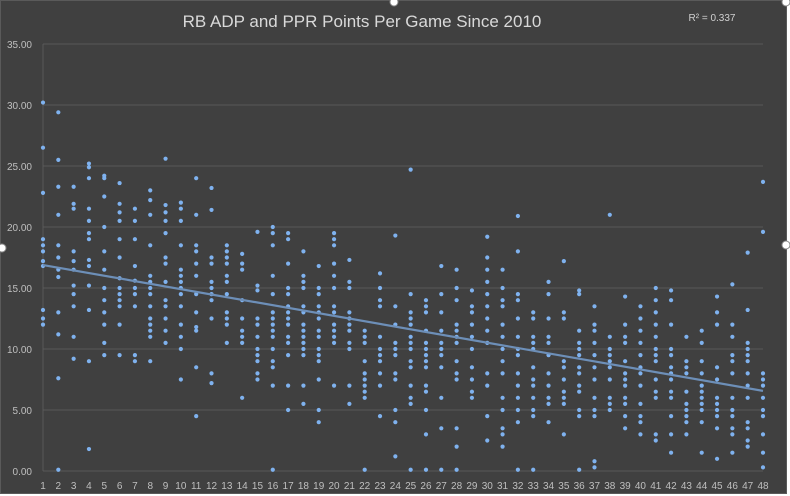 The image size is (790, 496). Describe the element at coordinates (534, 486) in the screenshot. I see `x-tick-label: 33` at that location.